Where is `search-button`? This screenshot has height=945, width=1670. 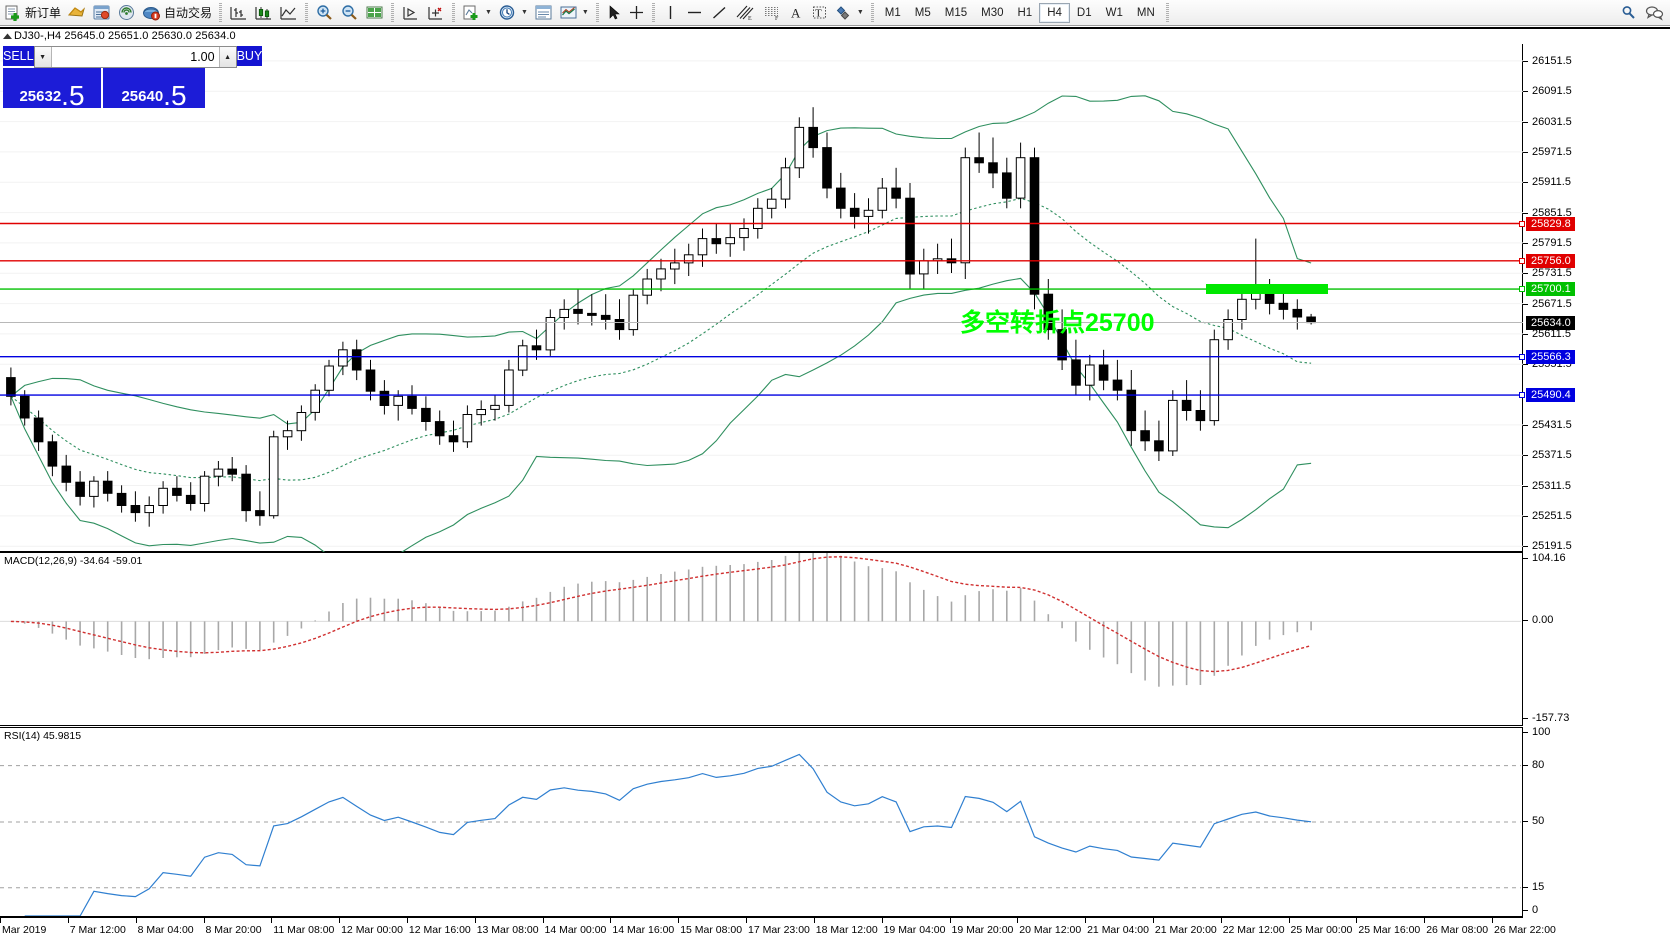 search-button is located at coordinates (1628, 13).